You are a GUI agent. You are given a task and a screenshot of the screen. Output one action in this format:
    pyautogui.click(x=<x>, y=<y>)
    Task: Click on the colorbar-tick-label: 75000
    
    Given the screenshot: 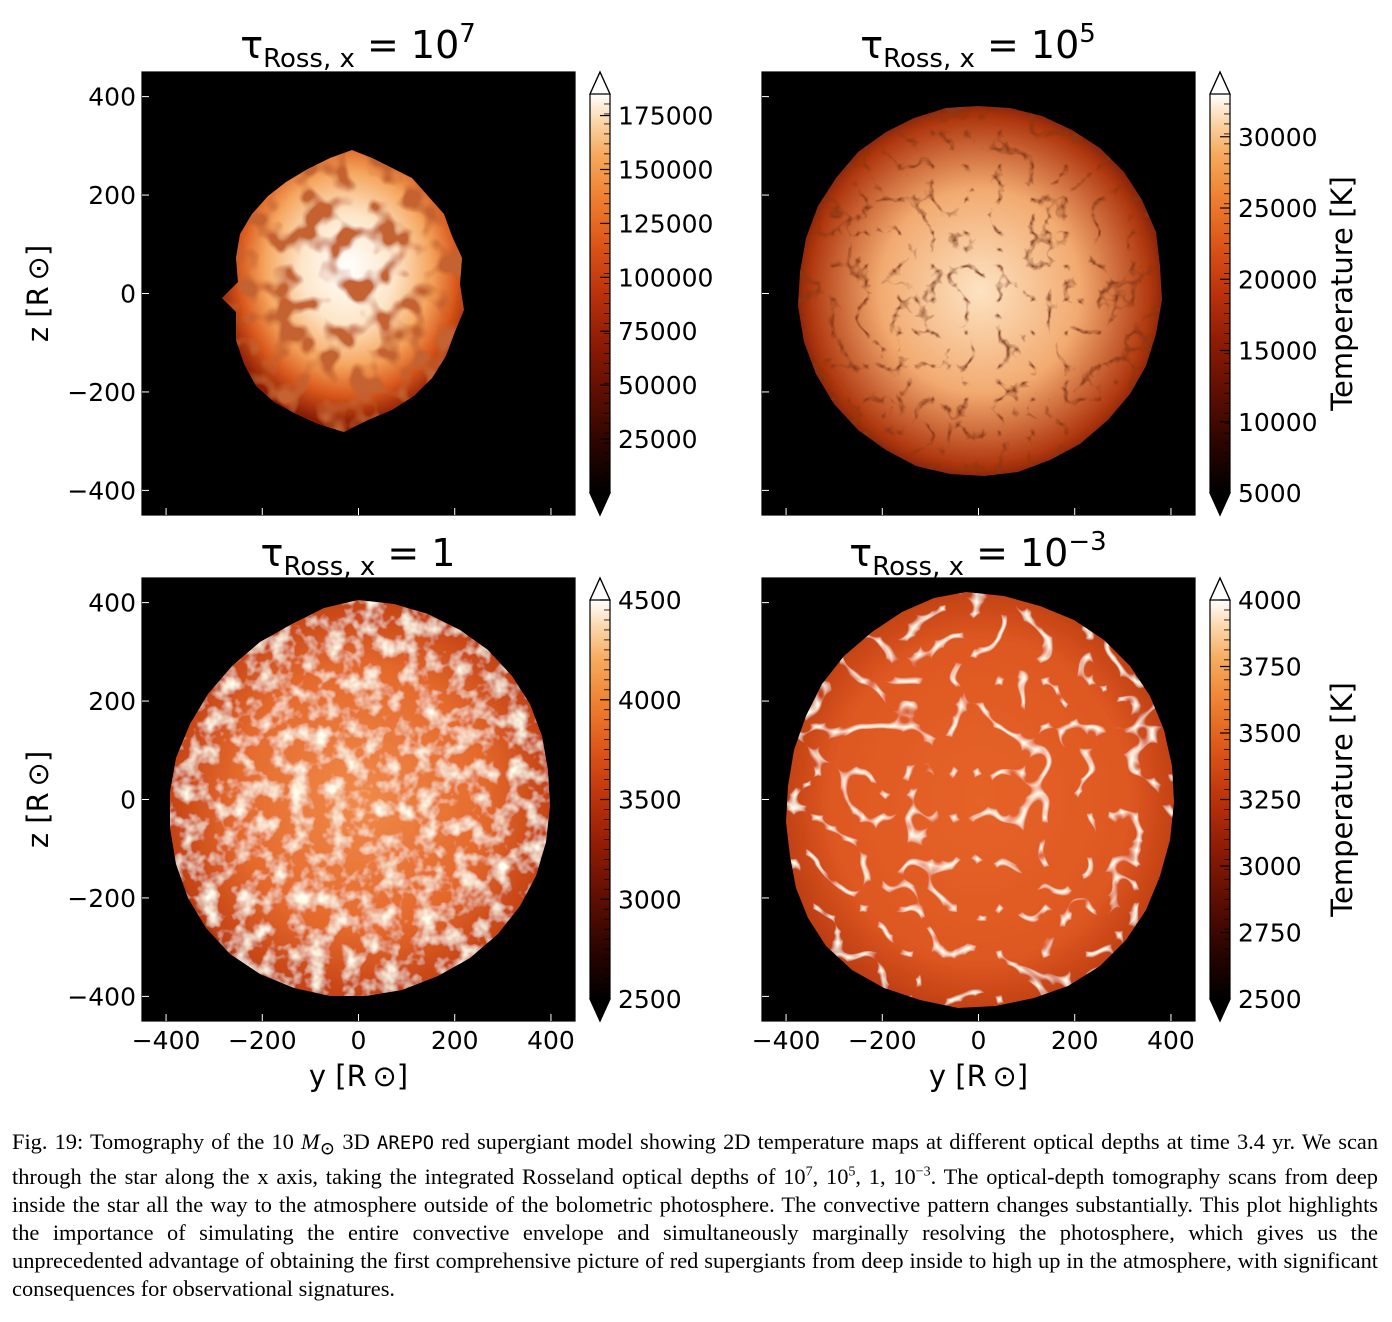 What is the action you would take?
    pyautogui.click(x=658, y=331)
    